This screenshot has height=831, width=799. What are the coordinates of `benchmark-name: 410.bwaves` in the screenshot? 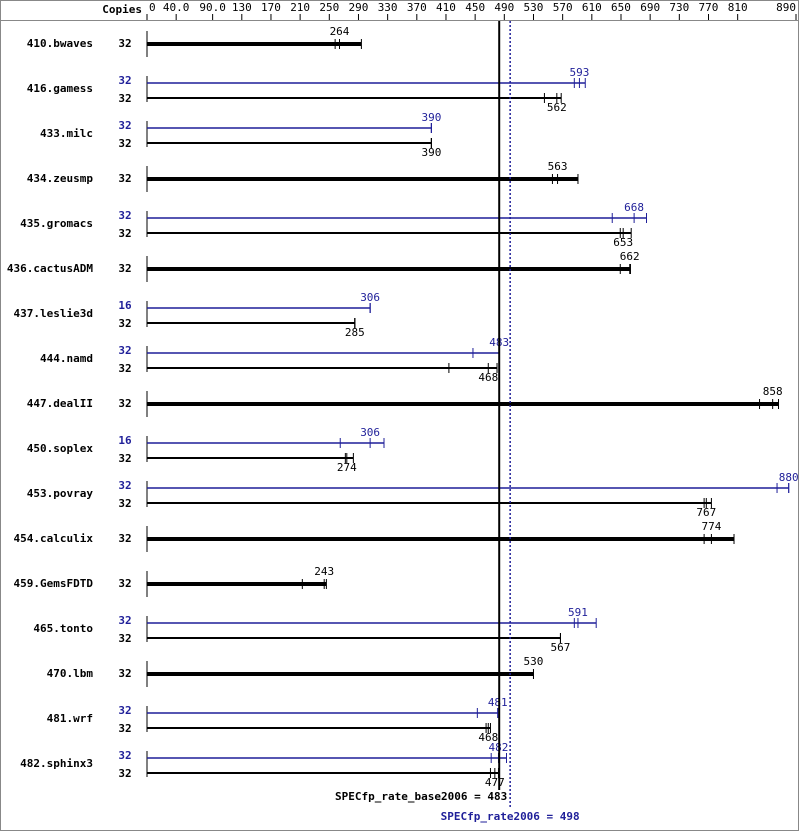 It's located at (60, 43).